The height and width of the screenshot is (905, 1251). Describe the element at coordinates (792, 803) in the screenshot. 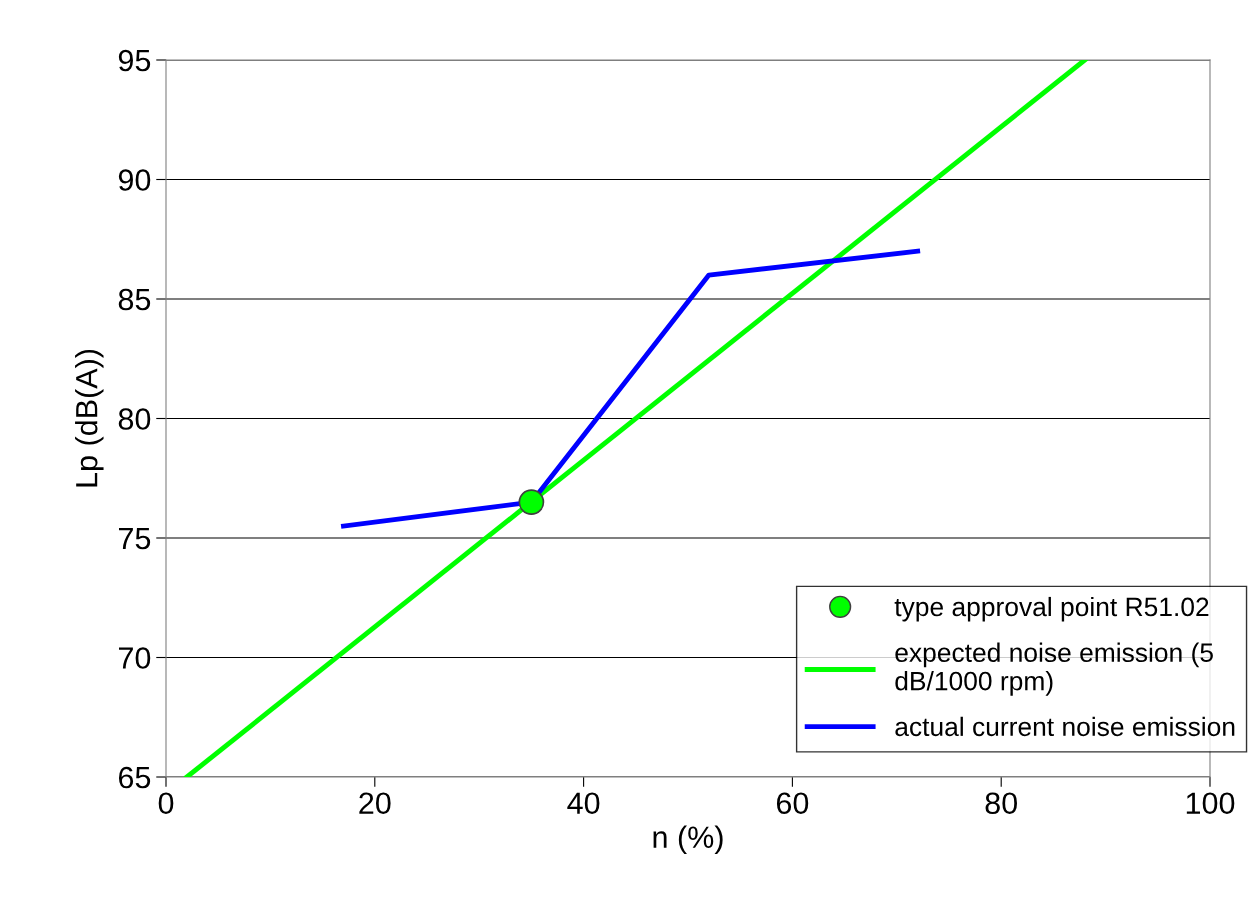

I see `x-tick-label: 60` at that location.